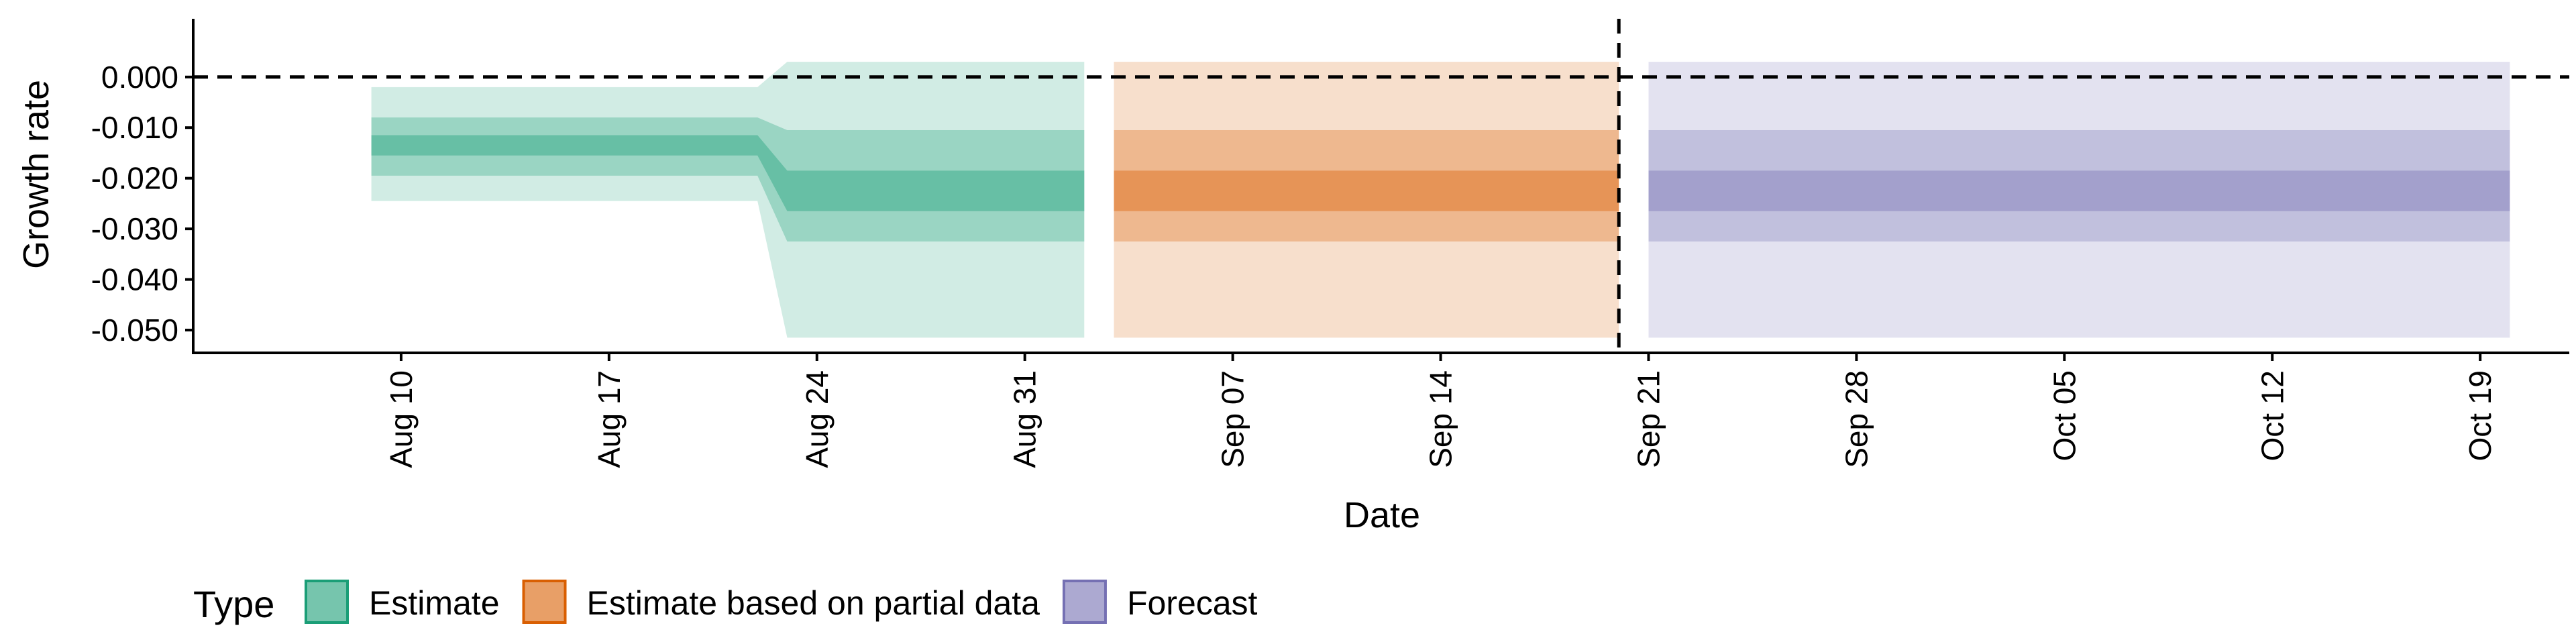  Describe the element at coordinates (139, 77) in the screenshot. I see `y-tick-label: 0.000` at that location.